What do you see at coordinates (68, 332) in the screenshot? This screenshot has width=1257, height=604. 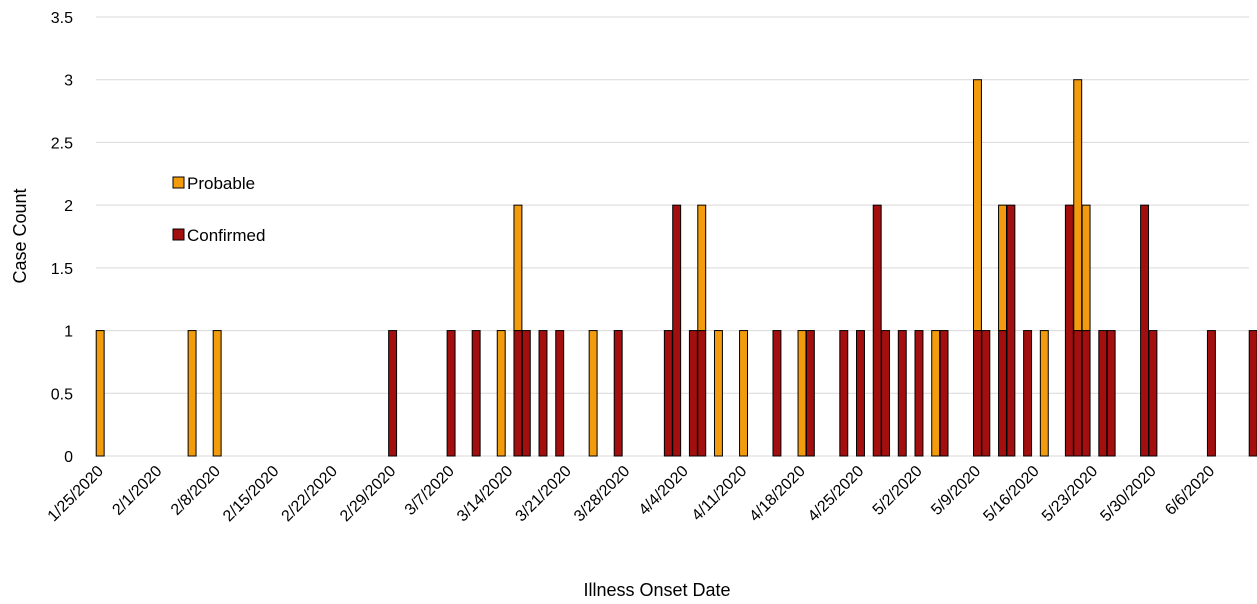 I see `y-tick-label: 1` at bounding box center [68, 332].